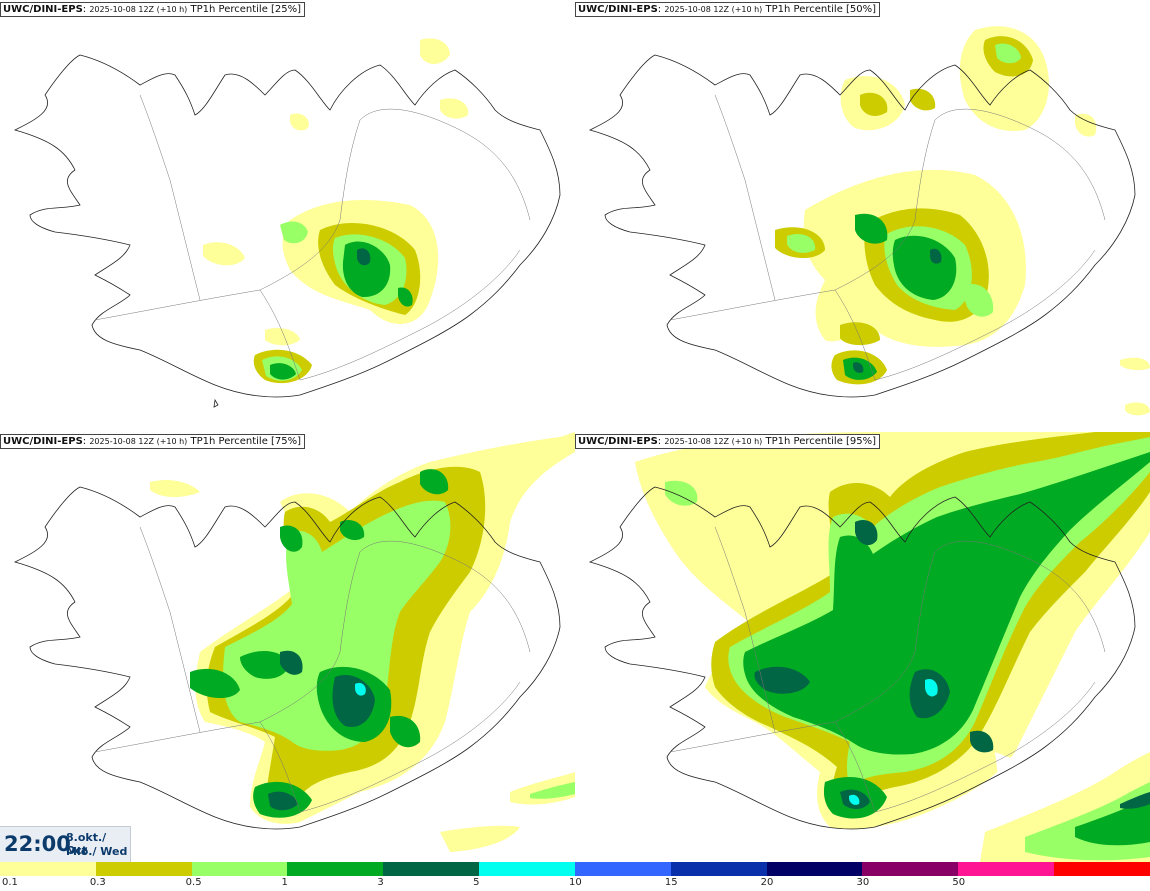 The height and width of the screenshot is (891, 1150). What do you see at coordinates (246, 441) in the screenshot?
I see `field-name: TP1h Percentile [75%]` at bounding box center [246, 441].